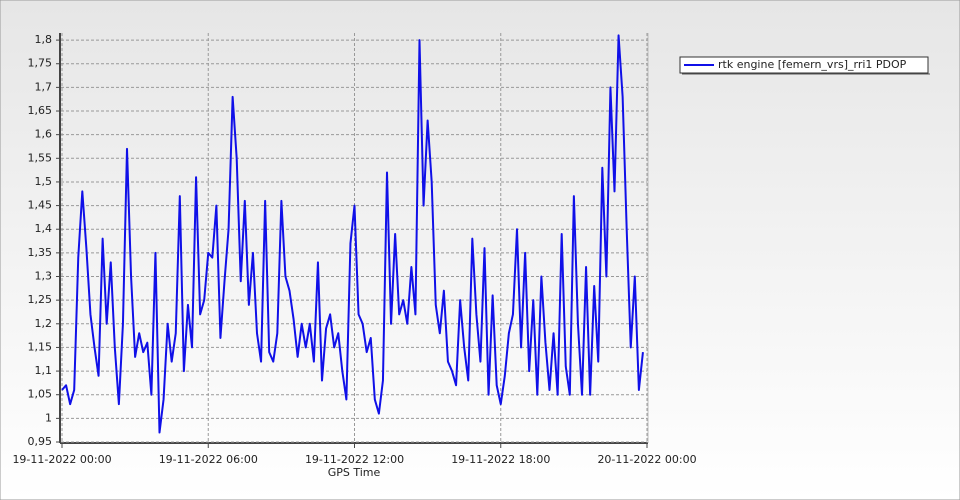  Describe the element at coordinates (48, 417) in the screenshot. I see `y-tick-label: 1` at that location.